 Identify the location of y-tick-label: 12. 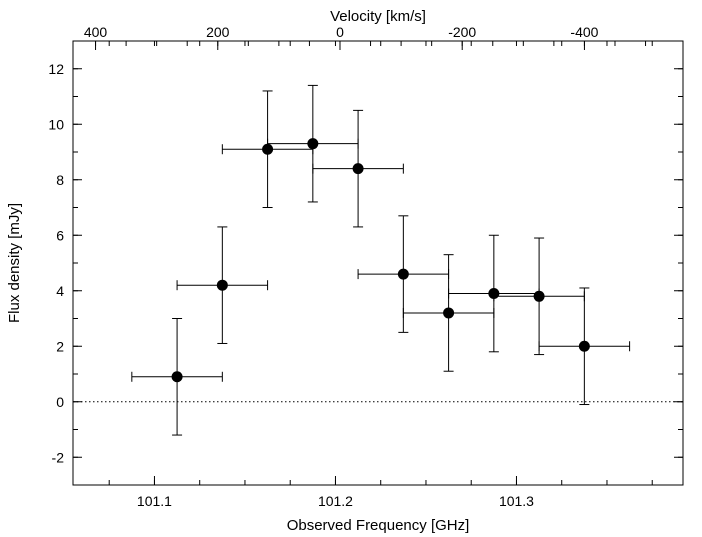
(56, 69).